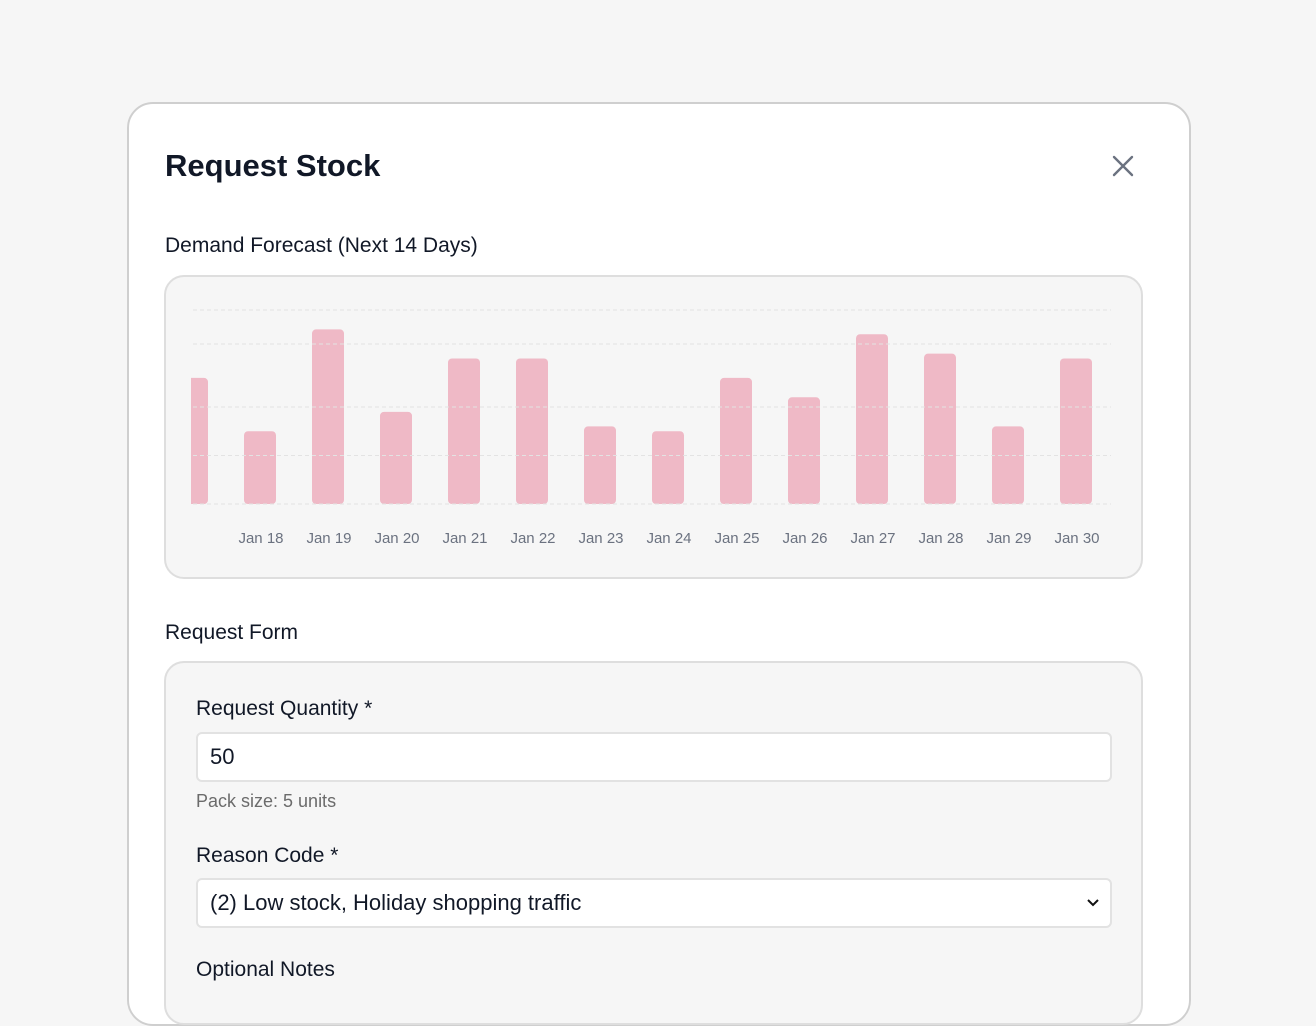 The height and width of the screenshot is (1026, 1316). What do you see at coordinates (532, 538) in the screenshot?
I see `x-tick-label: Jan 22` at bounding box center [532, 538].